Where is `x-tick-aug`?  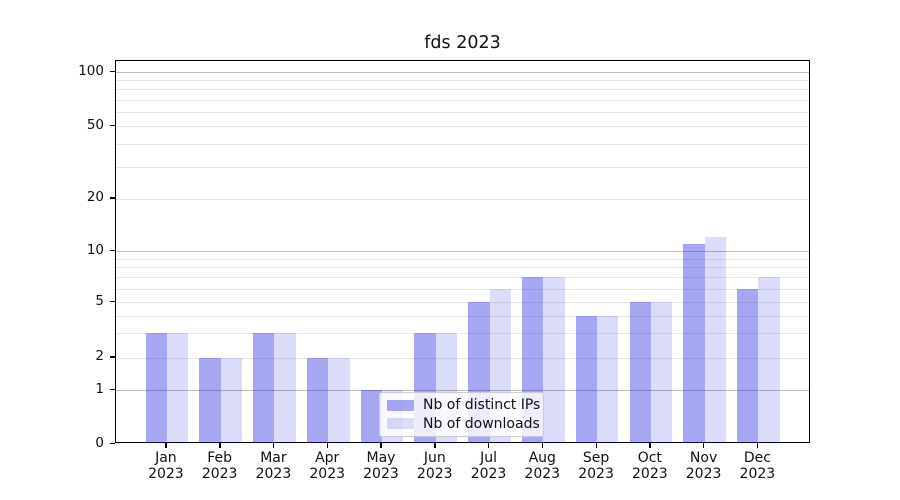 x-tick-aug is located at coordinates (542, 445).